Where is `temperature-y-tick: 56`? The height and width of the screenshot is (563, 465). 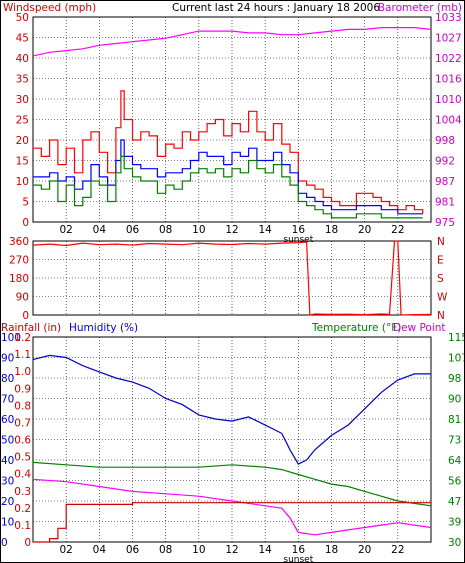 temperature-y-tick: 56 is located at coordinates (455, 482).